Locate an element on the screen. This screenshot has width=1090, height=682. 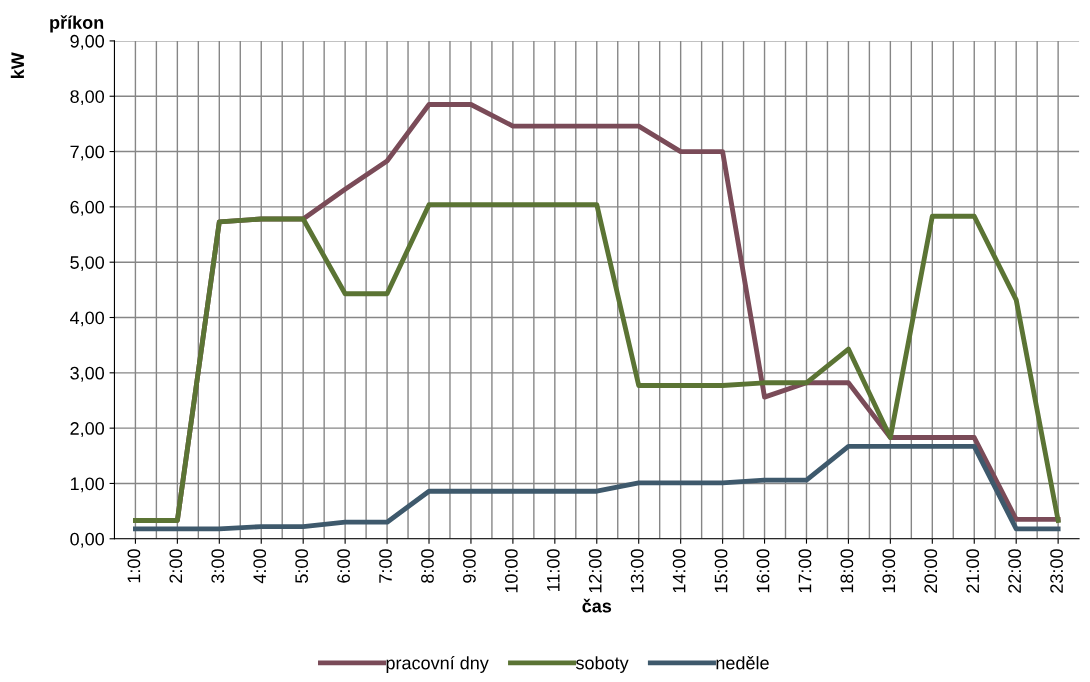
x-tick-label: 7:00 is located at coordinates (385, 566).